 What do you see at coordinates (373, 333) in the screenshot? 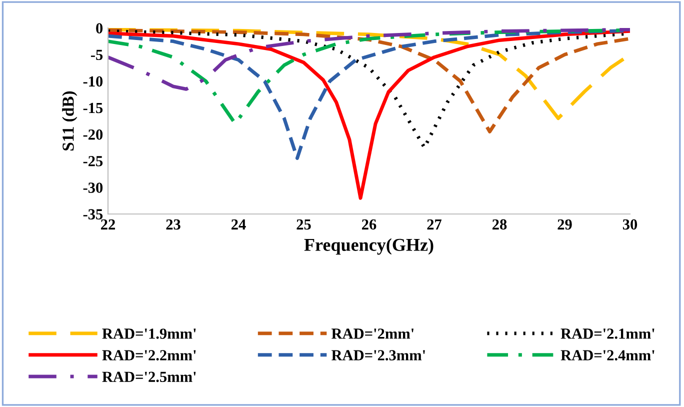
I see `legend-label: RAD='2mm'` at bounding box center [373, 333].